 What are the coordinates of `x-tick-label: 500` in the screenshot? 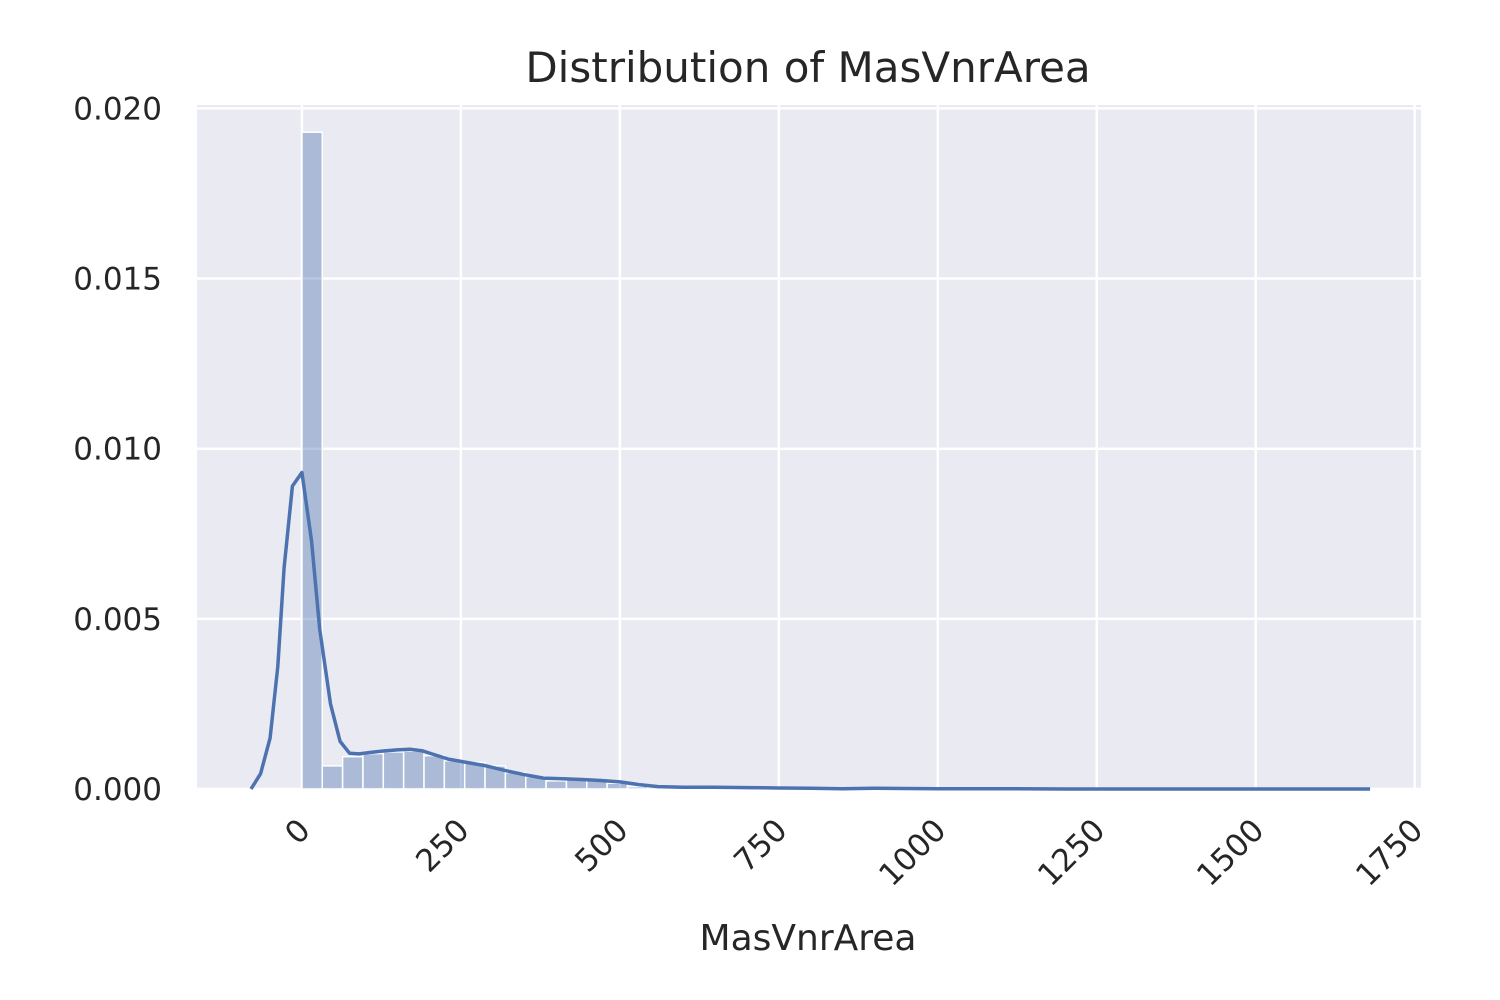 It's located at (601, 845).